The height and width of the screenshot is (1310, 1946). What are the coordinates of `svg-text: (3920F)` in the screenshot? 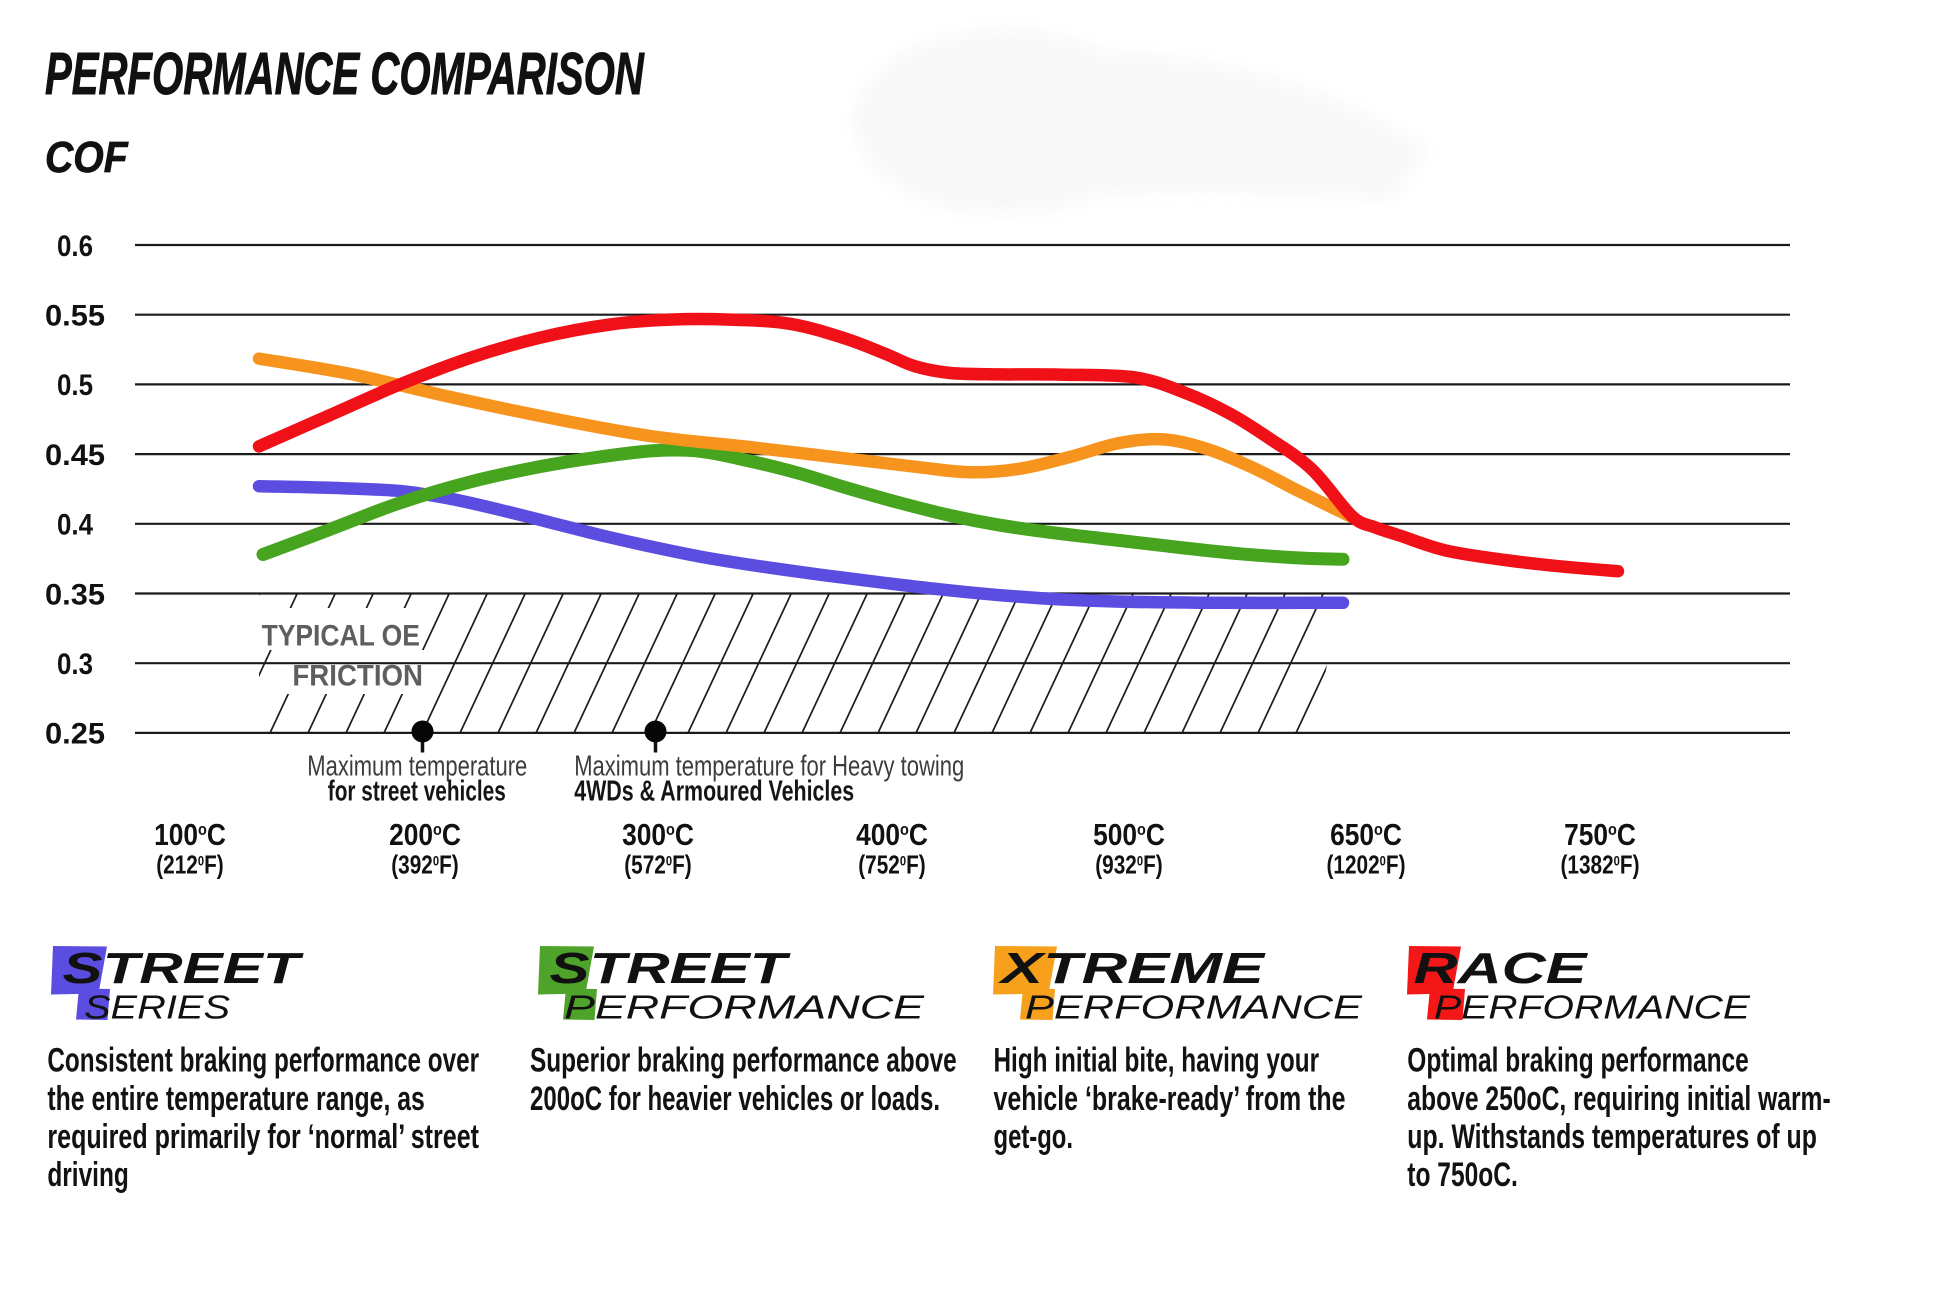 It's located at (424, 864).